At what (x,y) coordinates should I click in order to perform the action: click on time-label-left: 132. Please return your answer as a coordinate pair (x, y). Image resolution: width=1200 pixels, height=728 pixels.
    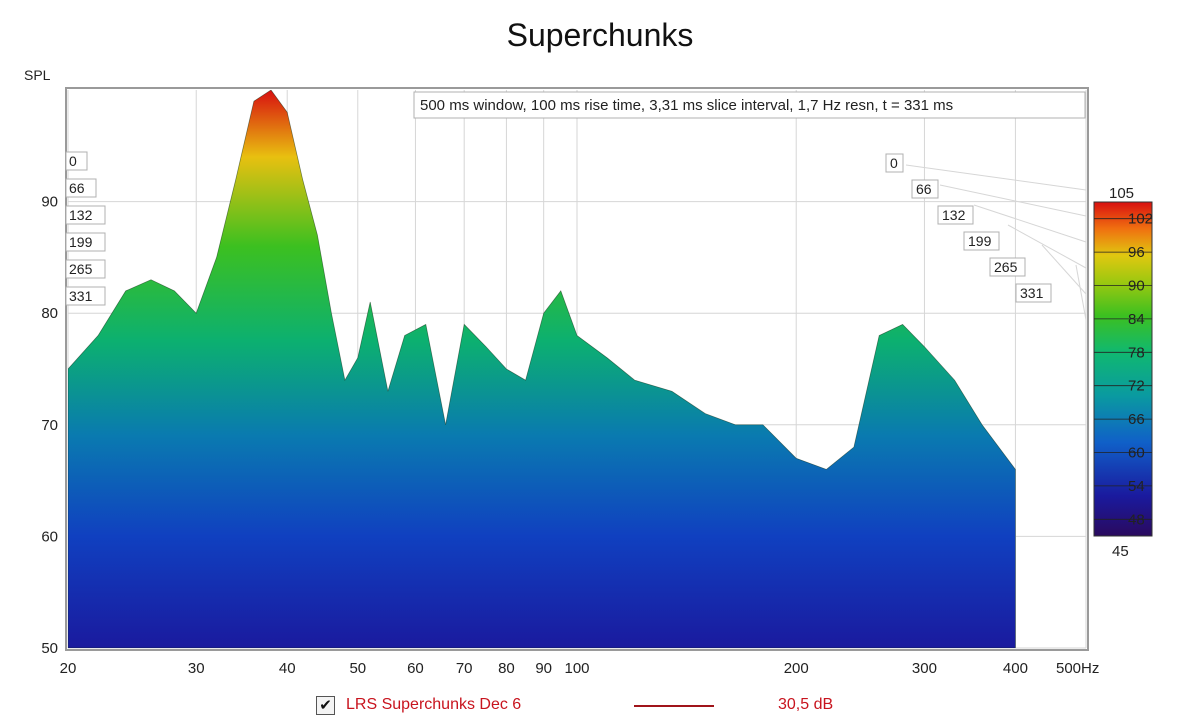
    Looking at the image, I should click on (85, 215).